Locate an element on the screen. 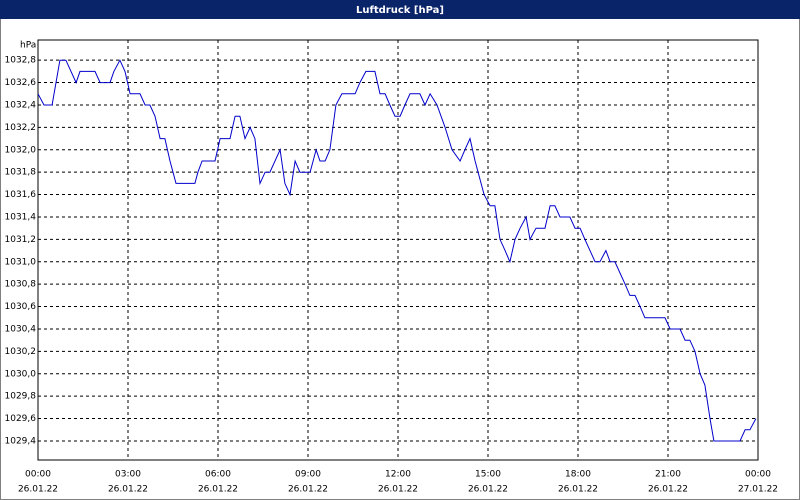 The width and height of the screenshot is (800, 500). y-tick-label: 1032,0 is located at coordinates (21, 150).